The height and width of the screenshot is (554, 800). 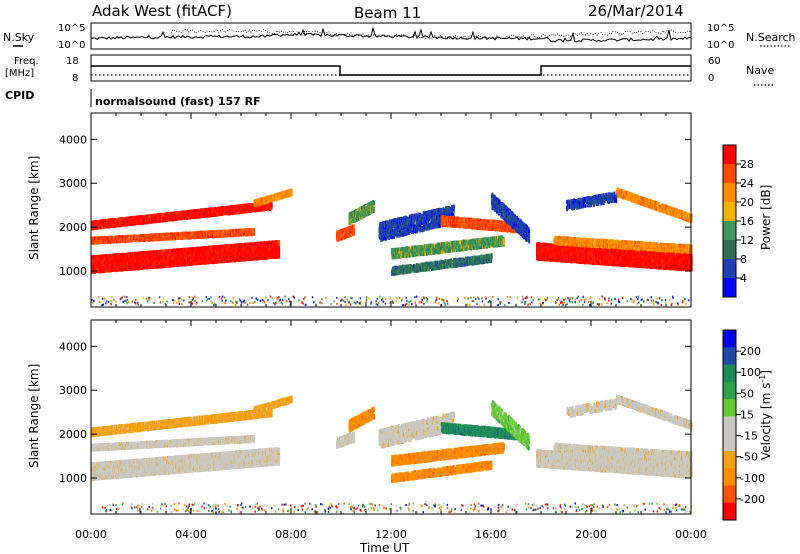 What do you see at coordinates (771, 37) in the screenshot?
I see `noise-search-label: N.Search` at bounding box center [771, 37].